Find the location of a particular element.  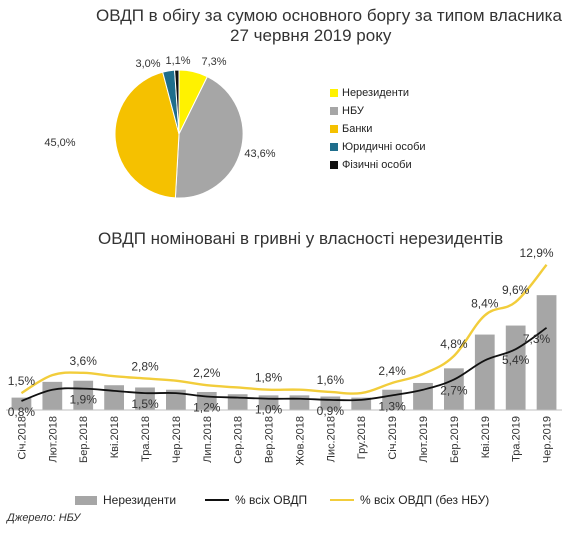

pie-legend-item-3: Юридичні особи is located at coordinates (378, 147).